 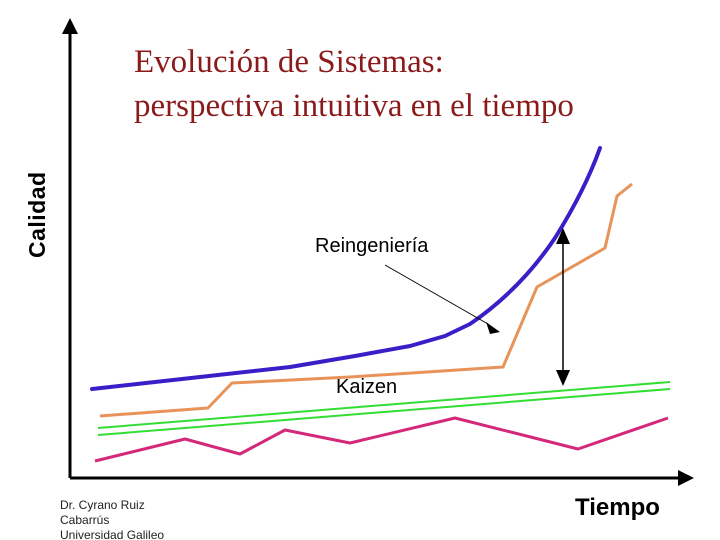 What do you see at coordinates (372, 246) in the screenshot?
I see `reingenieria-label: Reingeniería` at bounding box center [372, 246].